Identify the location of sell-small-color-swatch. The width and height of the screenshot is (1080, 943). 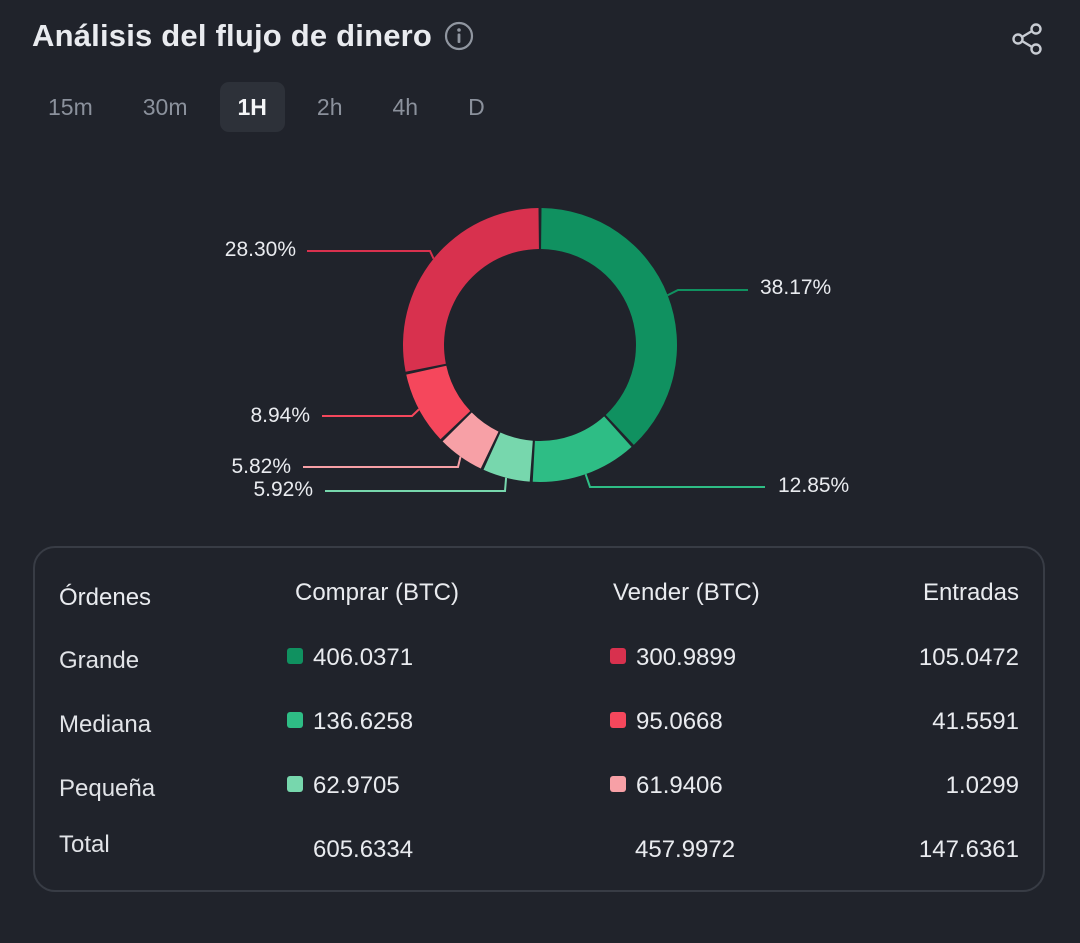
(618, 784).